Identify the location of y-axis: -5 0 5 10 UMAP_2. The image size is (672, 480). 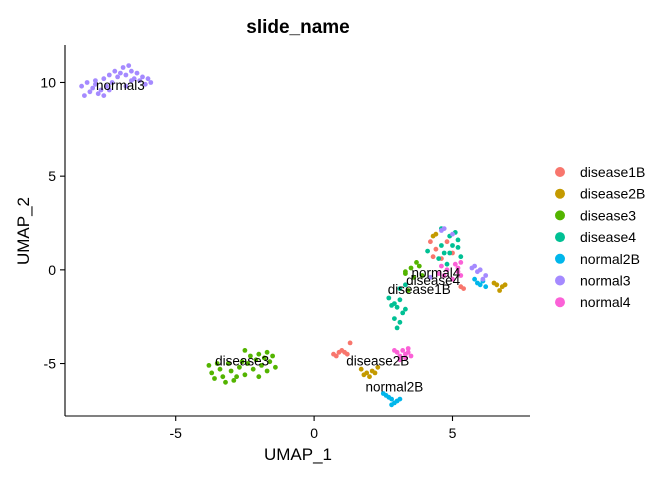
(40, 230).